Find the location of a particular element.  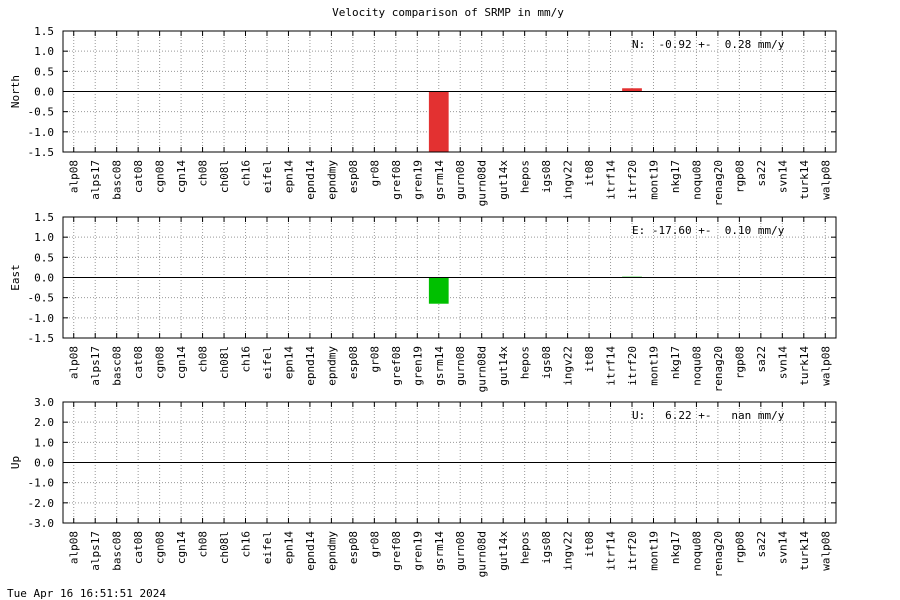

annotation: N: -0.92 +- 0.28 mm/y is located at coordinates (708, 44).